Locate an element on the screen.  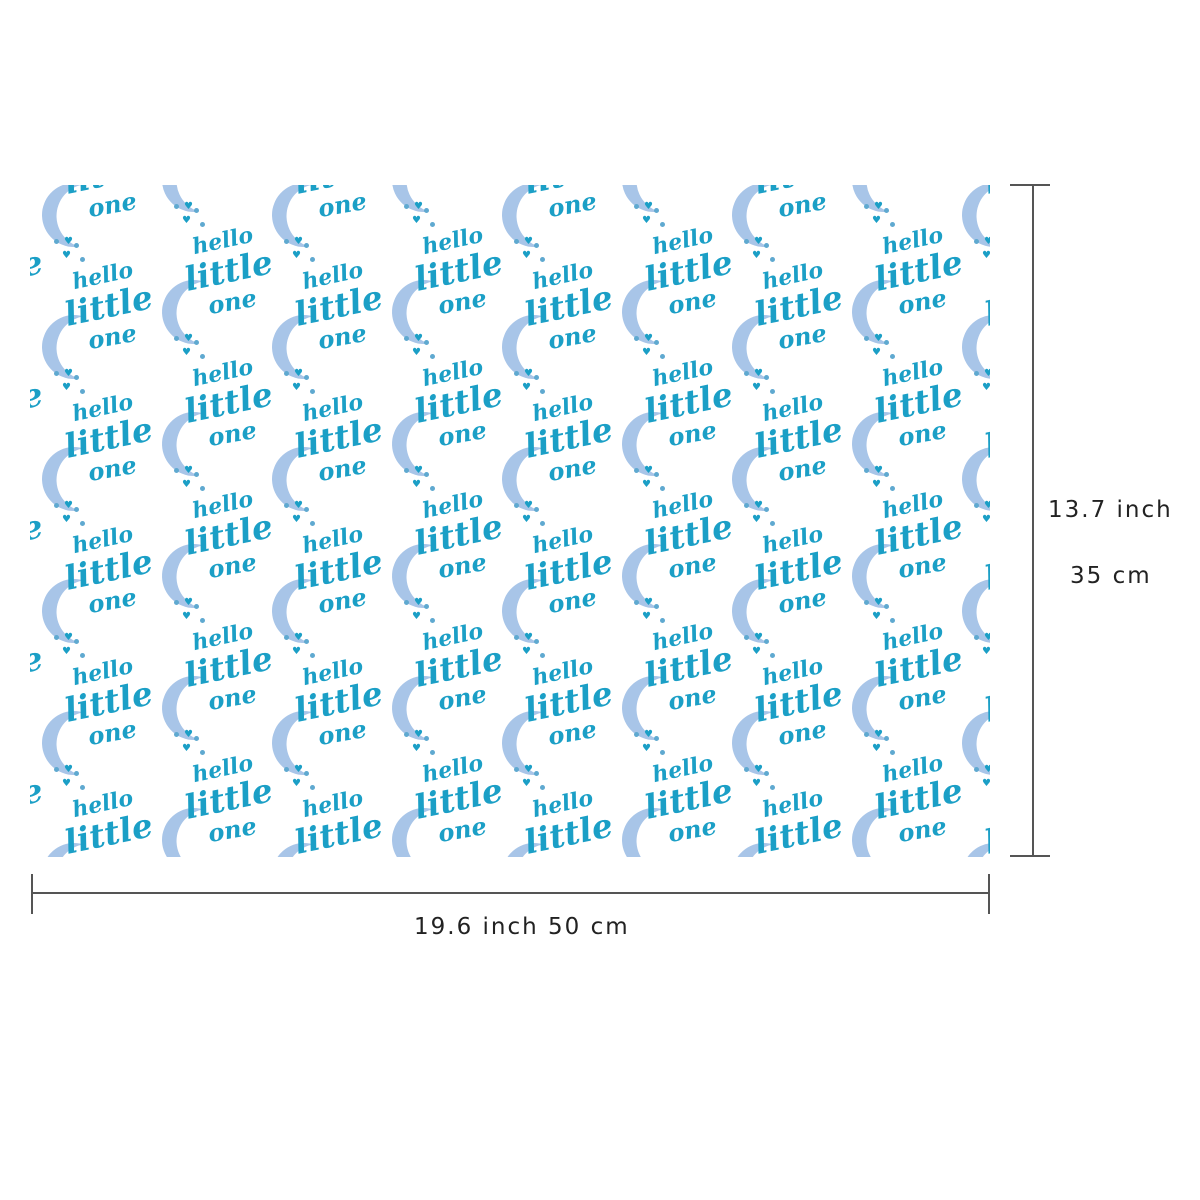
height-dimension-line is located at coordinates (1033, 521).